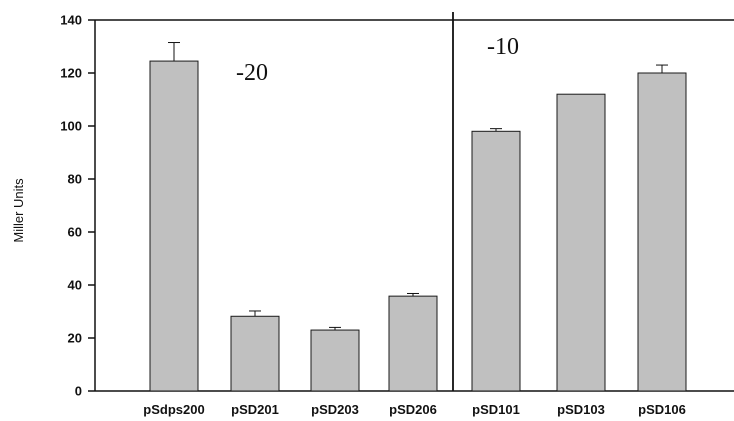  What do you see at coordinates (75, 338) in the screenshot?
I see `y-tick-label: 20` at bounding box center [75, 338].